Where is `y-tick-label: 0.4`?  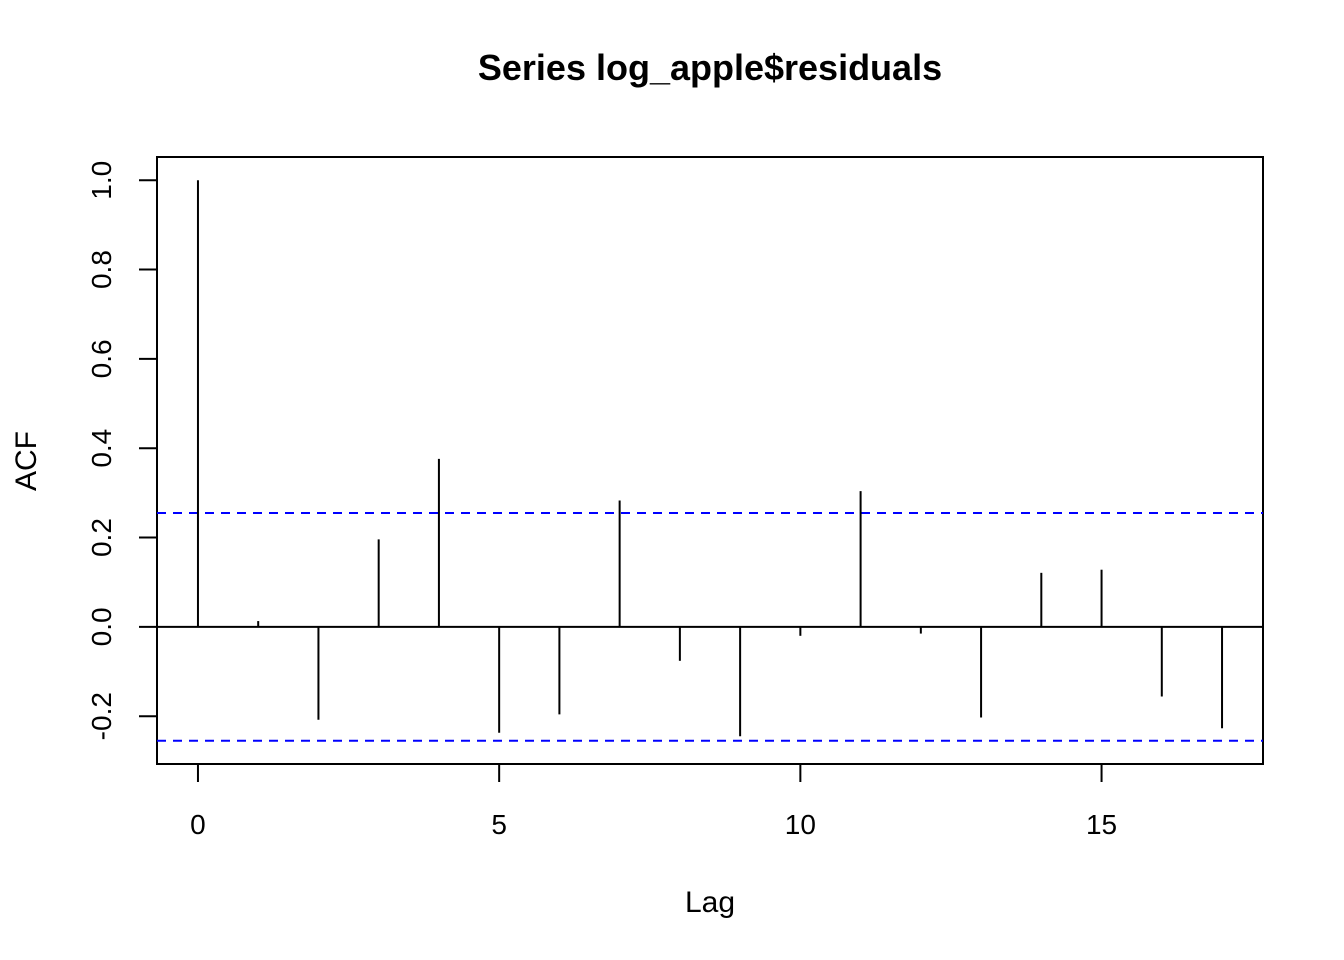
y-tick-label: 0.4 is located at coordinates (101, 448).